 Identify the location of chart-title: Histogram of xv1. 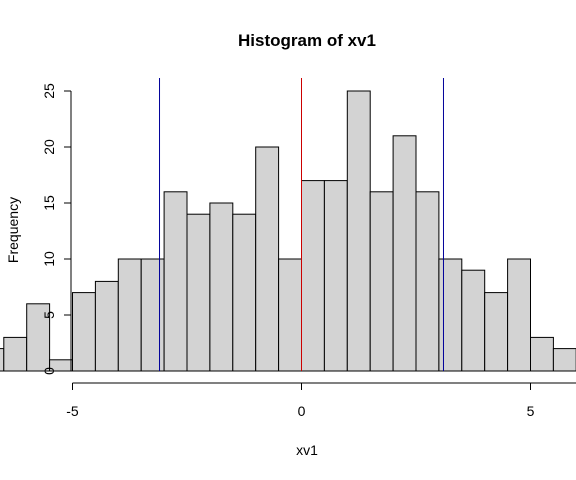
(307, 40).